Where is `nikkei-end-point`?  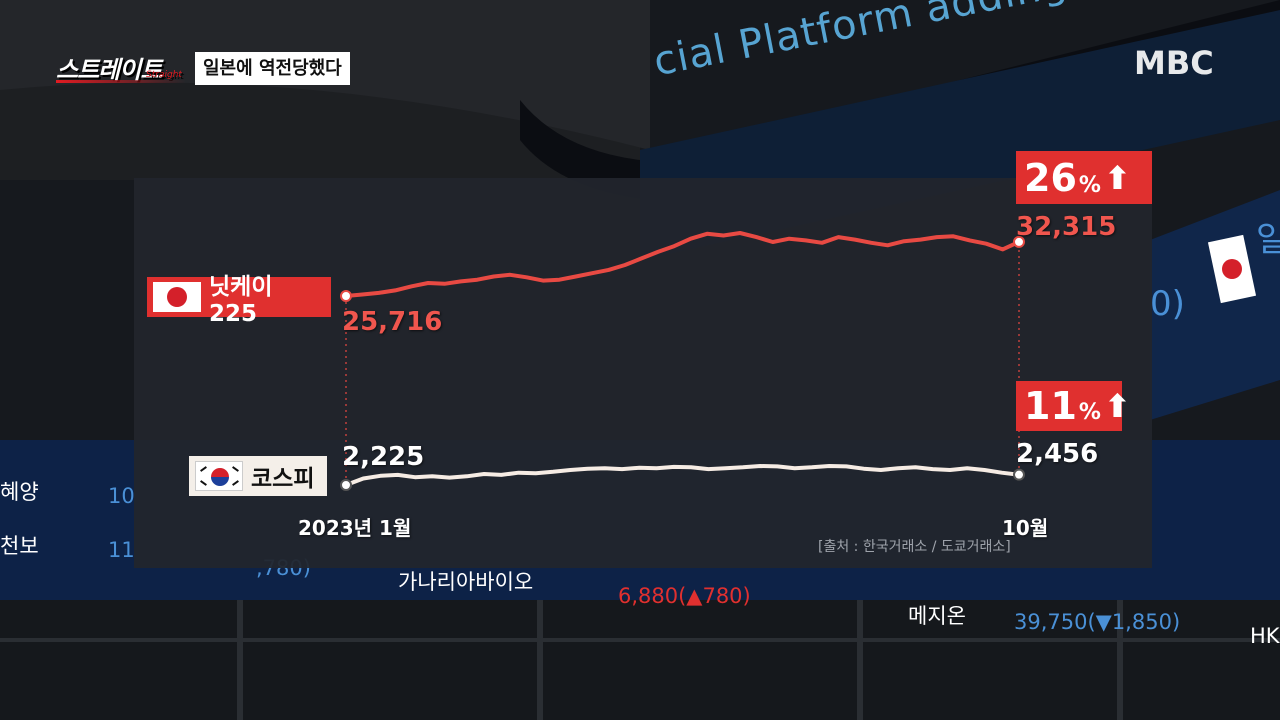
nikkei-end-point is located at coordinates (1019, 241).